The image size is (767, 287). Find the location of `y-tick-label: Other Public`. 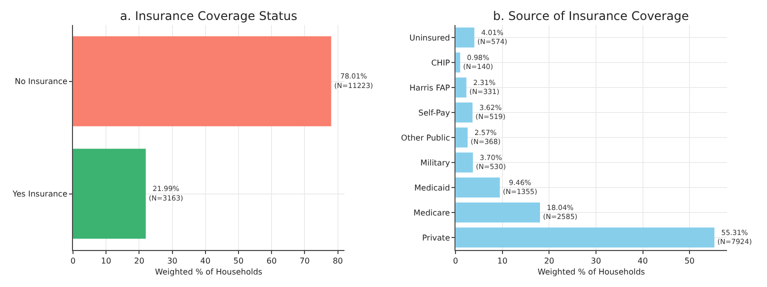

y-tick-label: Other Public is located at coordinates (425, 137).